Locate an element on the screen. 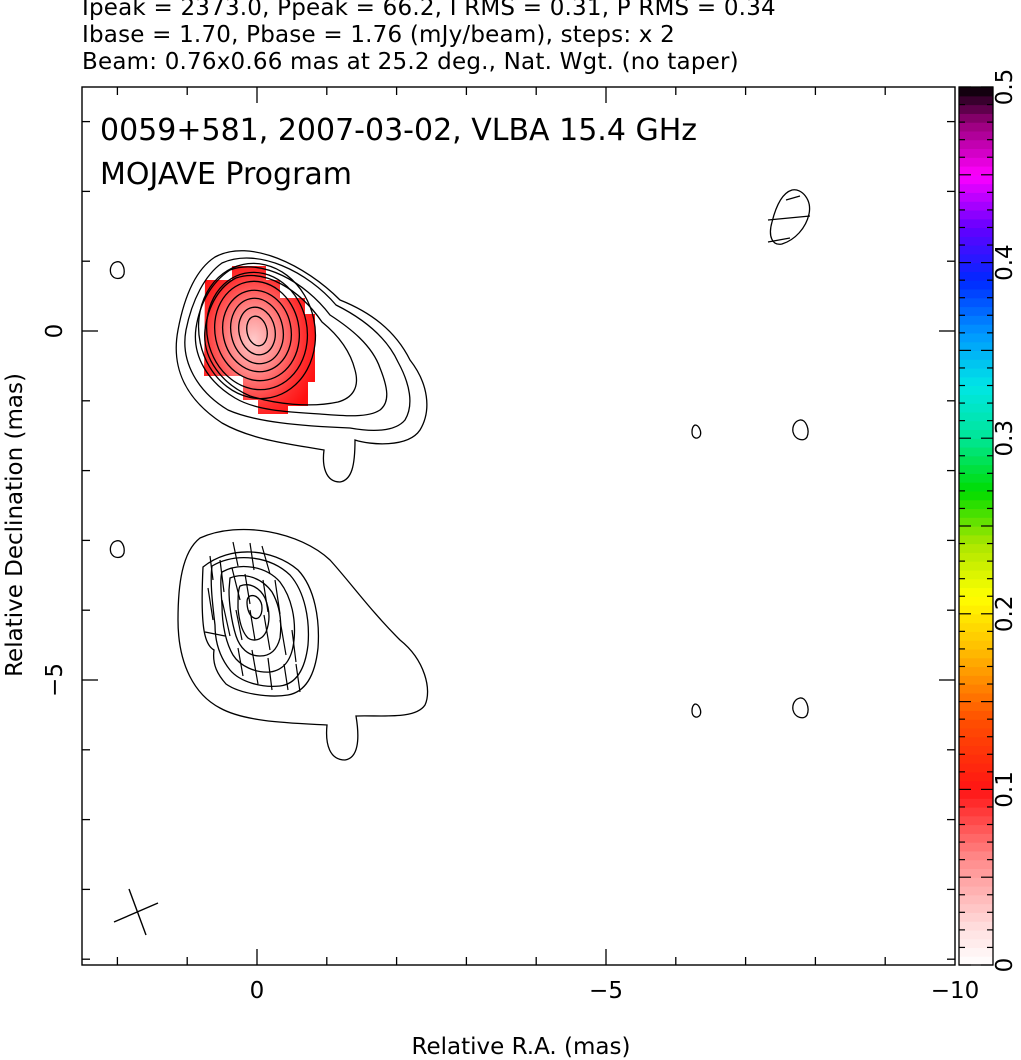 The width and height of the screenshot is (1021, 1060). colorbar-tick-label: 0.1 is located at coordinates (1005, 789).